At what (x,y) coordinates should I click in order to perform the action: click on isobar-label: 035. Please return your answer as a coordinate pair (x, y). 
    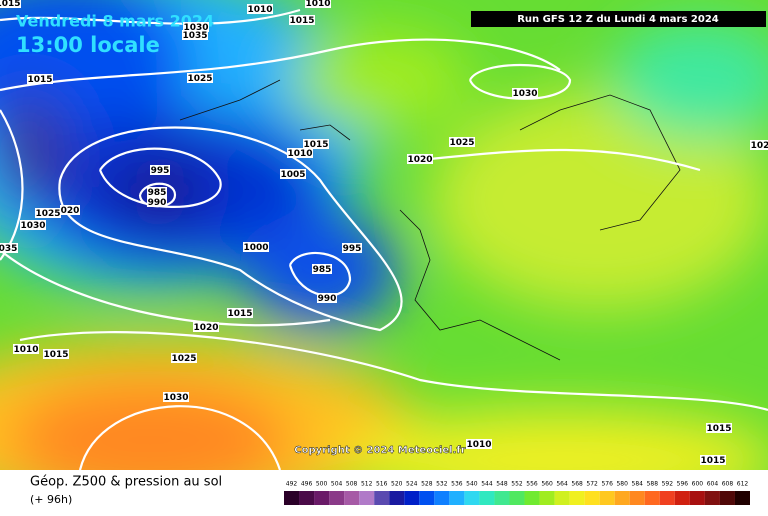
    Looking at the image, I should click on (8, 249).